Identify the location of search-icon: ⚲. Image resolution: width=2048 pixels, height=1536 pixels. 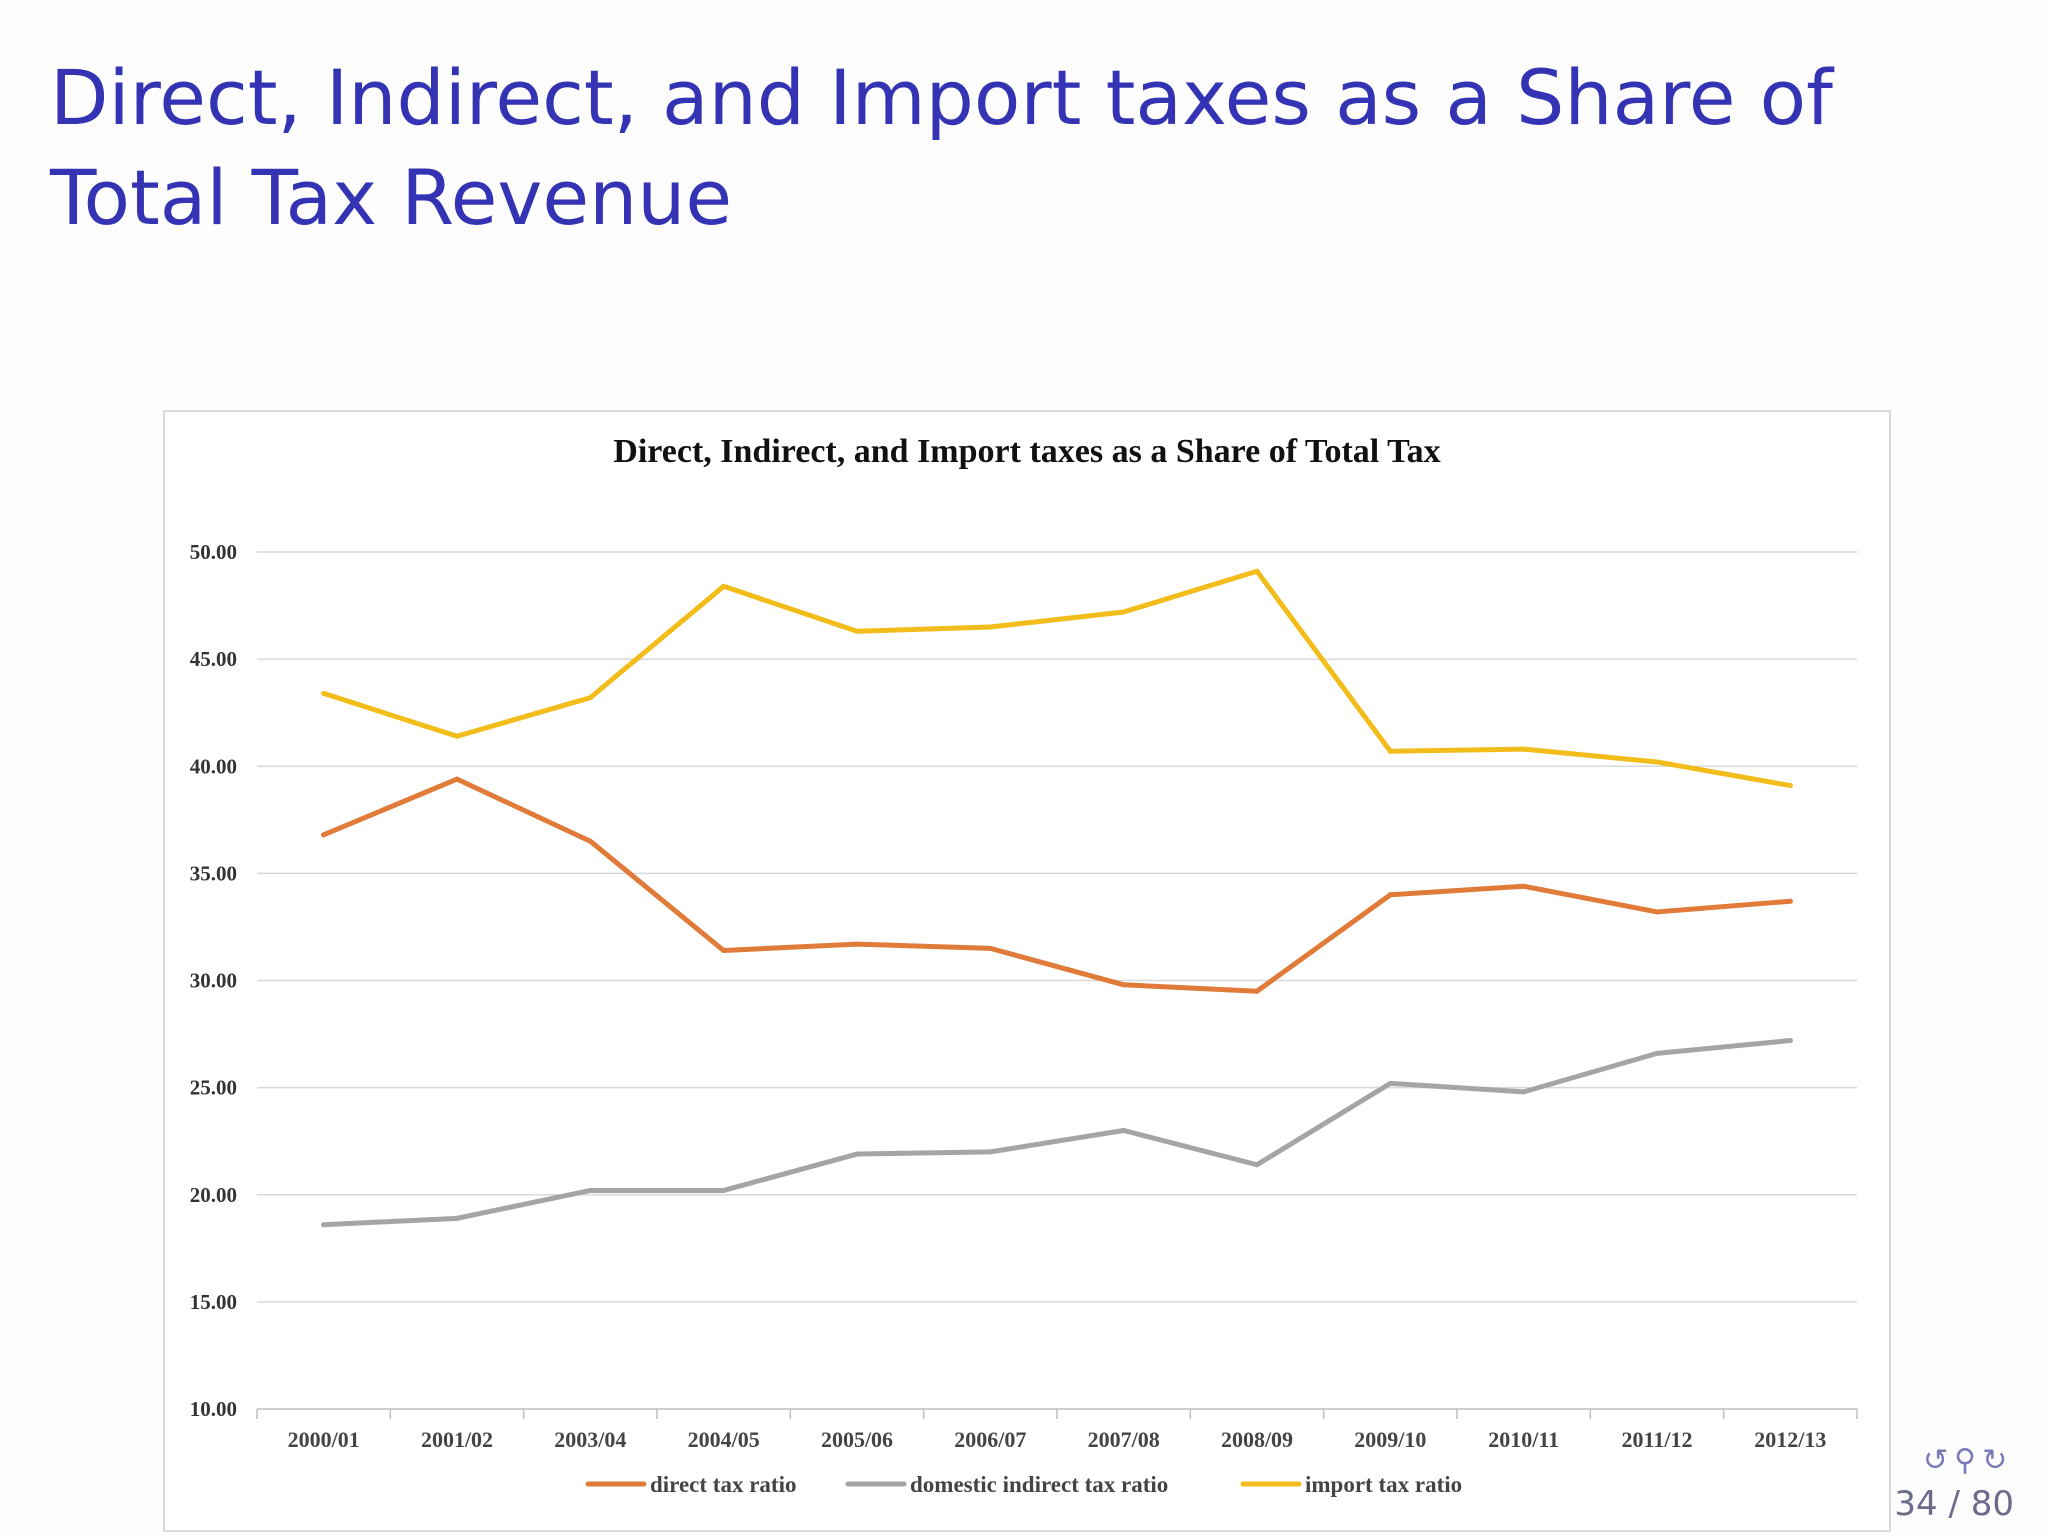
(1968, 1460).